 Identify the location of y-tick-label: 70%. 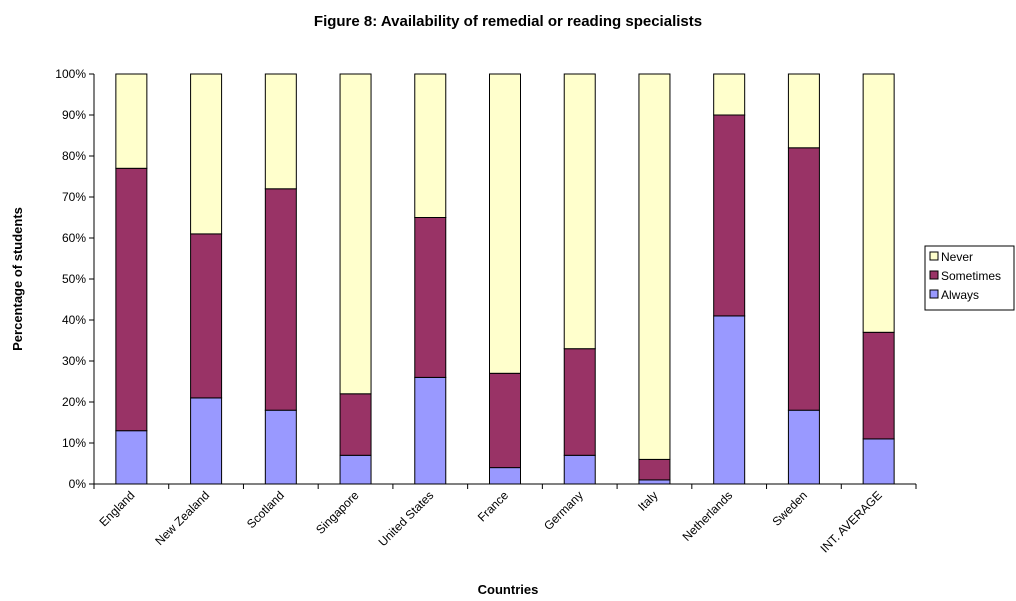
(74, 197).